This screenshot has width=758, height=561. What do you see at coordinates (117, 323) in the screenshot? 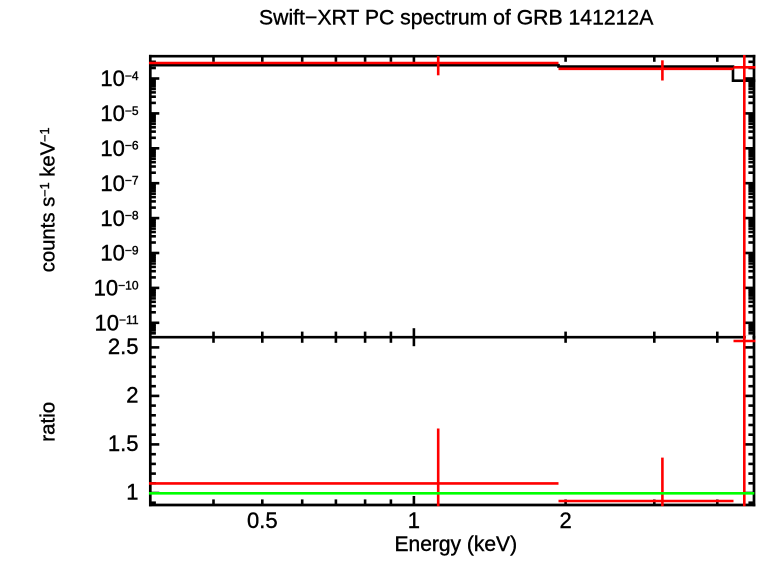
I see `svg-text: 10⁻¹¹` at bounding box center [117, 323].